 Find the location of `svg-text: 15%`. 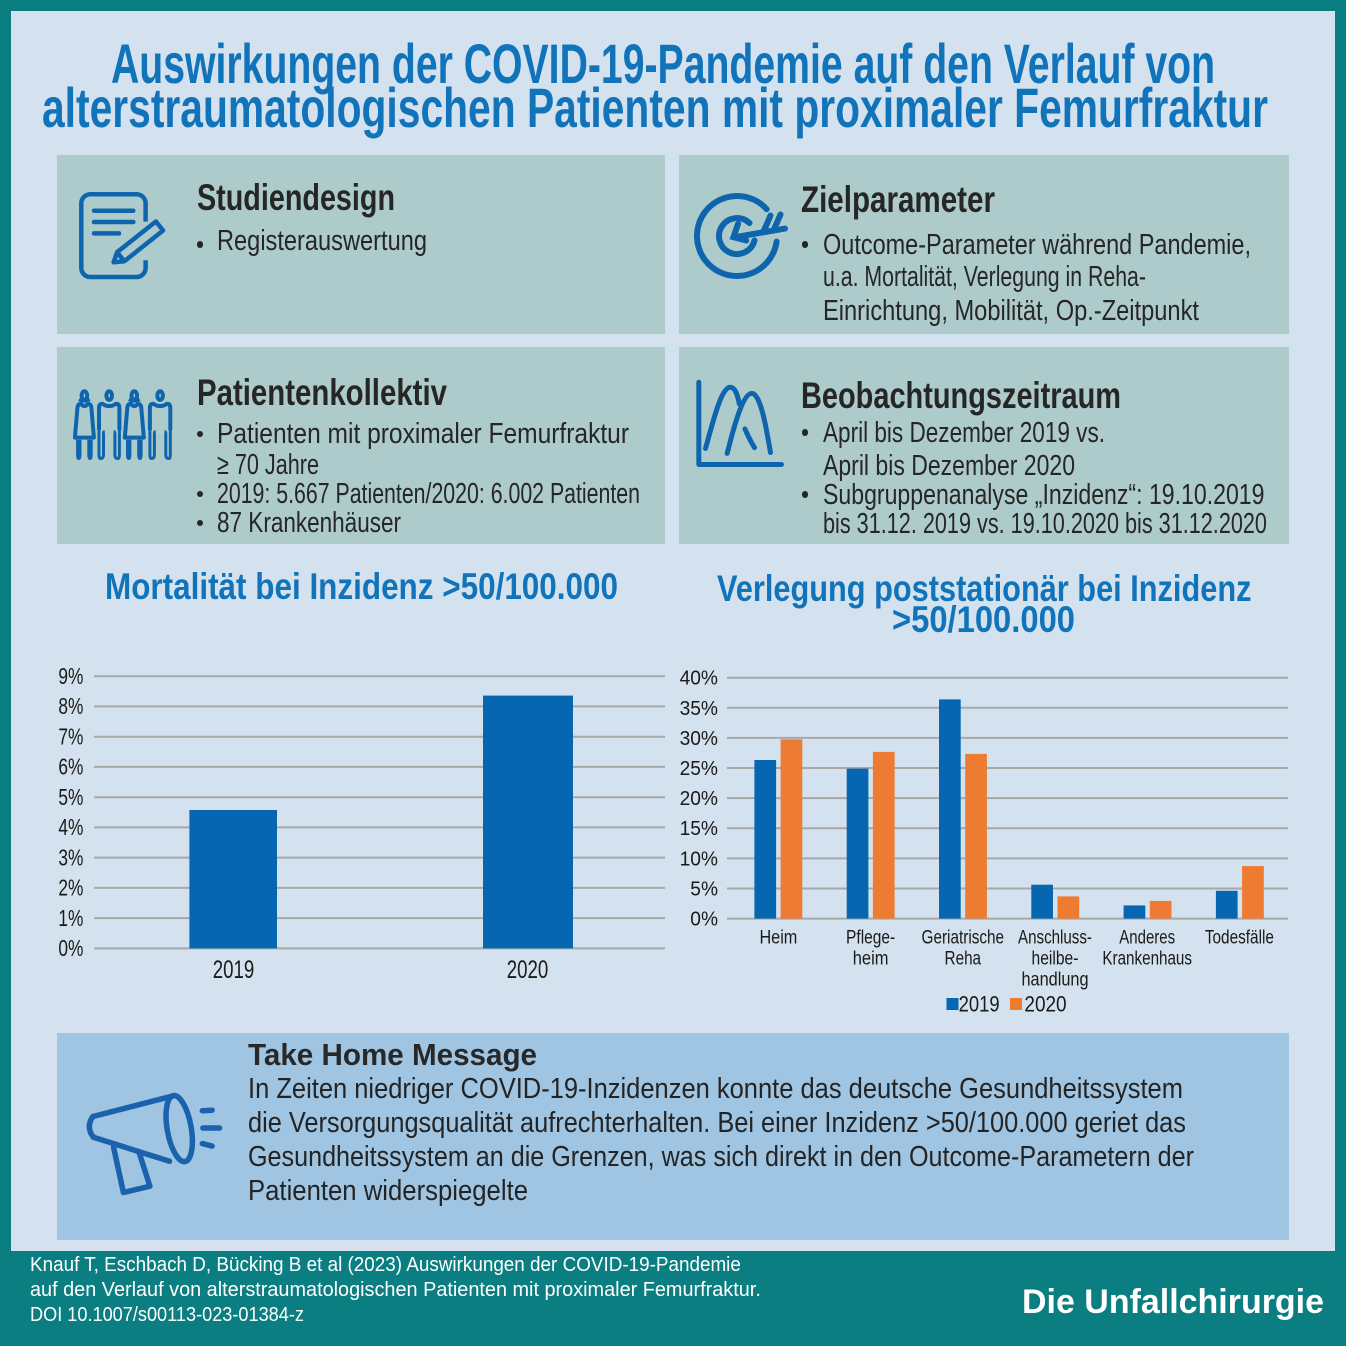

svg-text: 15% is located at coordinates (699, 829).